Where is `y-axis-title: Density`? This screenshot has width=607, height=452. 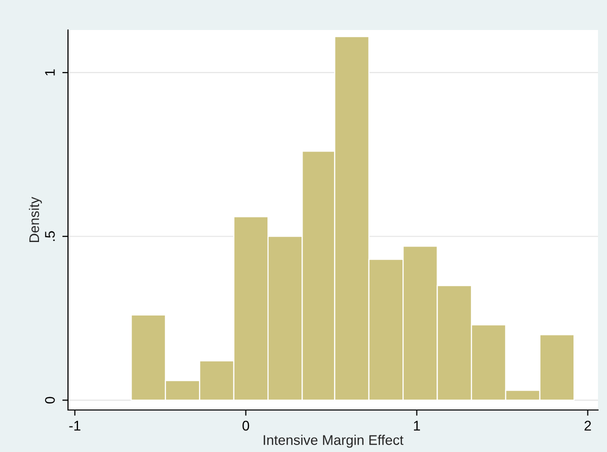 y-axis-title: Density is located at coordinates (35, 219).